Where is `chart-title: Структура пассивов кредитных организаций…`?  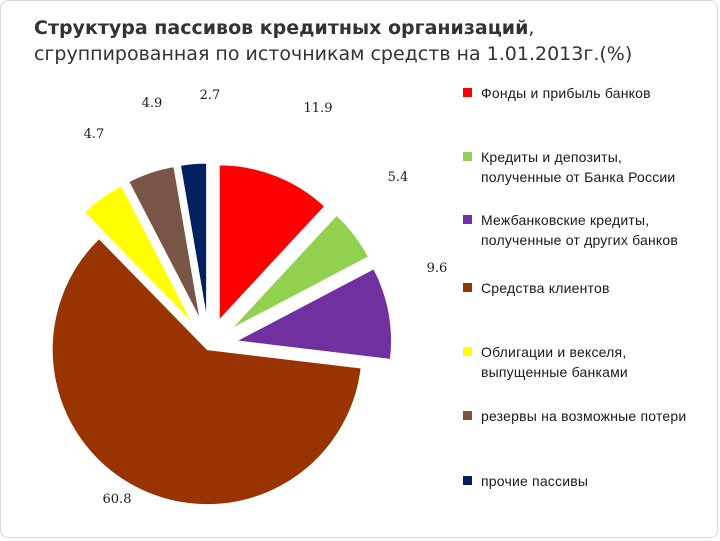 chart-title: Структура пассивов кредитных организаций… is located at coordinates (369, 41).